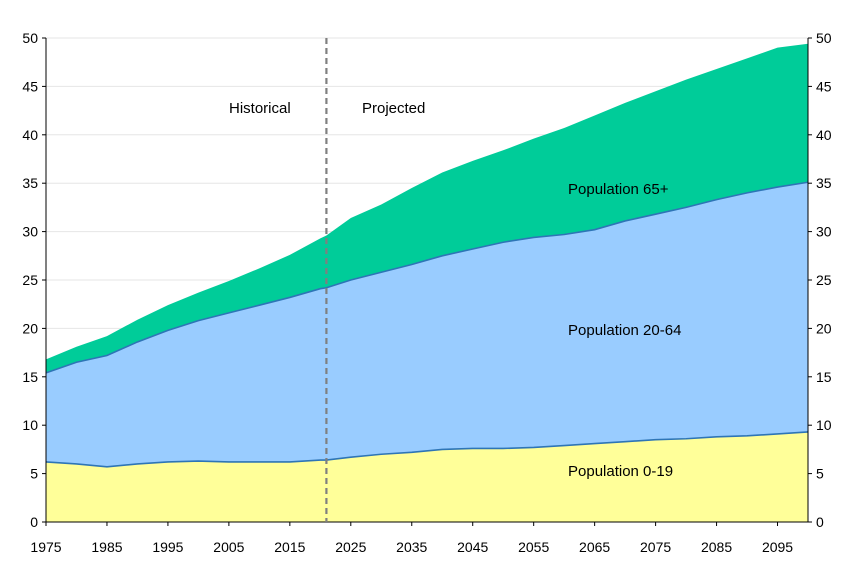  What do you see at coordinates (106, 547) in the screenshot?
I see `x-tick-label: 1985` at bounding box center [106, 547].